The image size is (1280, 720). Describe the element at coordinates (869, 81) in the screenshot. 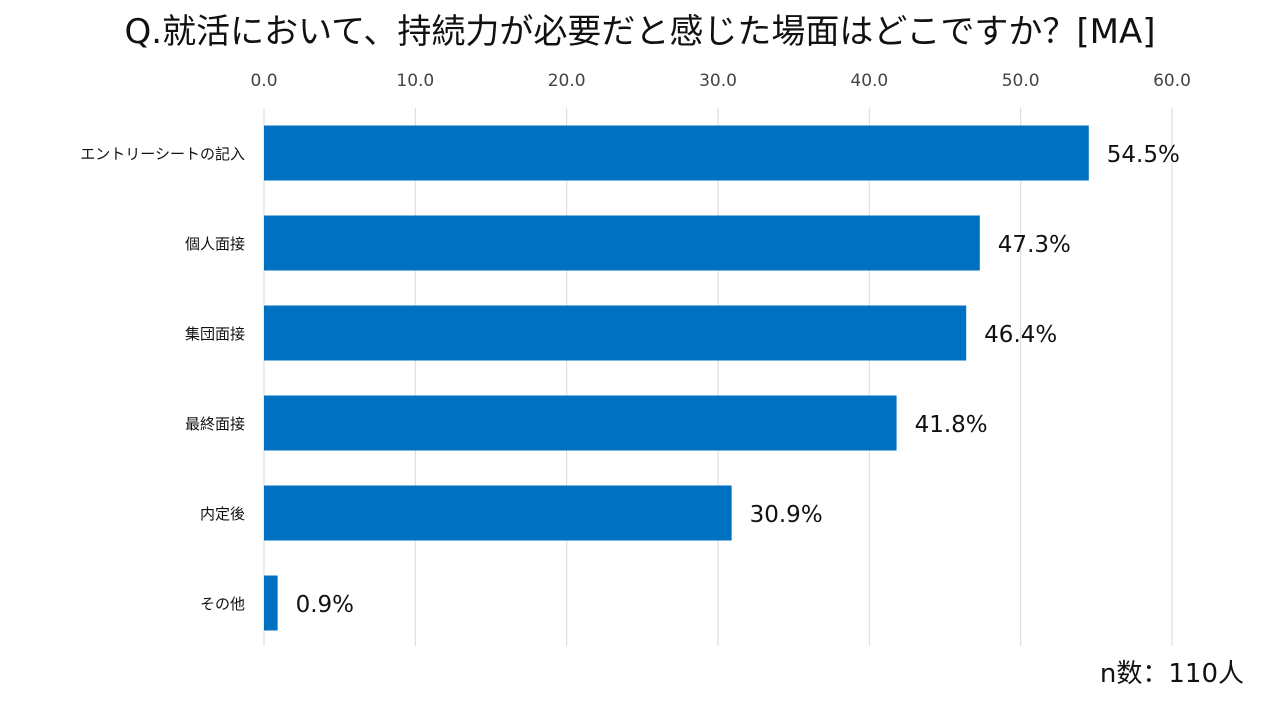

I see `x-tick-label: 40.0` at that location.